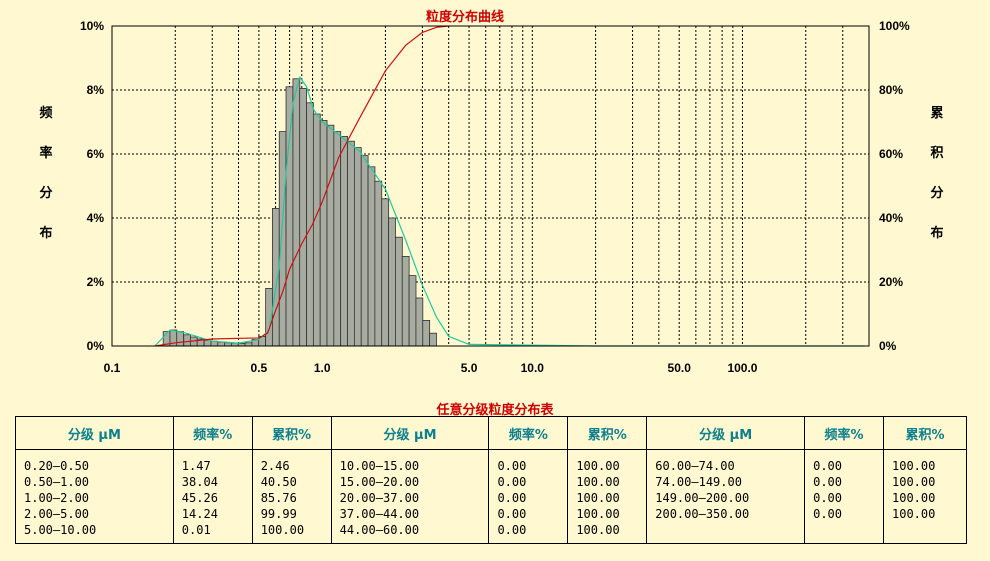 Image resolution: width=990 pixels, height=561 pixels. What do you see at coordinates (45, 153) in the screenshot?
I see `y-left-axis-title-char: 率` at bounding box center [45, 153].